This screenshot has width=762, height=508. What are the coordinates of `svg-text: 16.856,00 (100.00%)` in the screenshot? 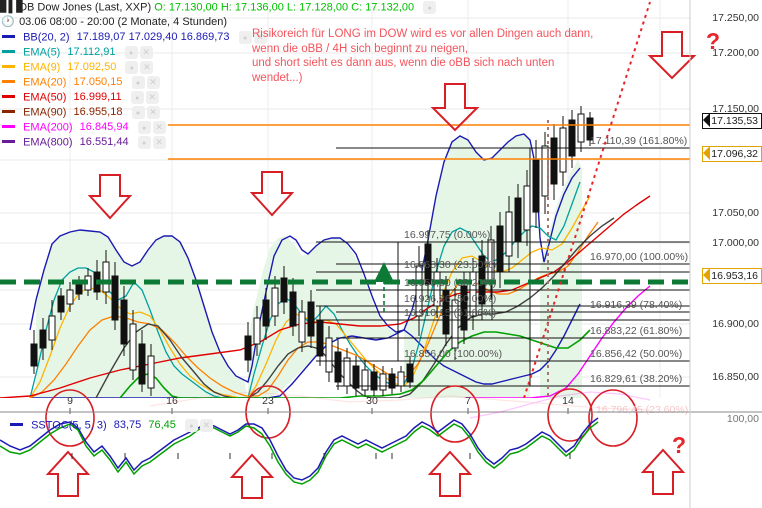 It's located at (453, 354).